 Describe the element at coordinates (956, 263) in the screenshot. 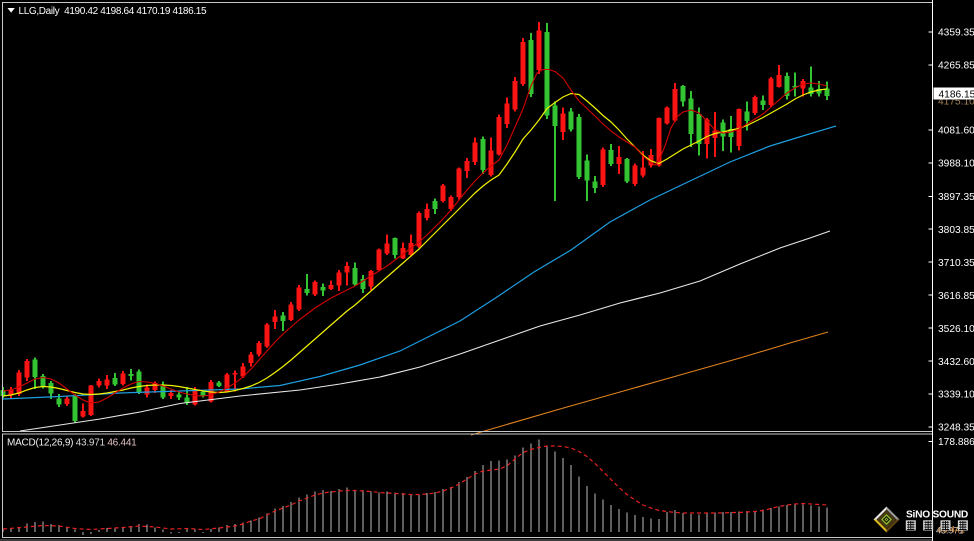

I see `svg-text: 3710.35` at that location.